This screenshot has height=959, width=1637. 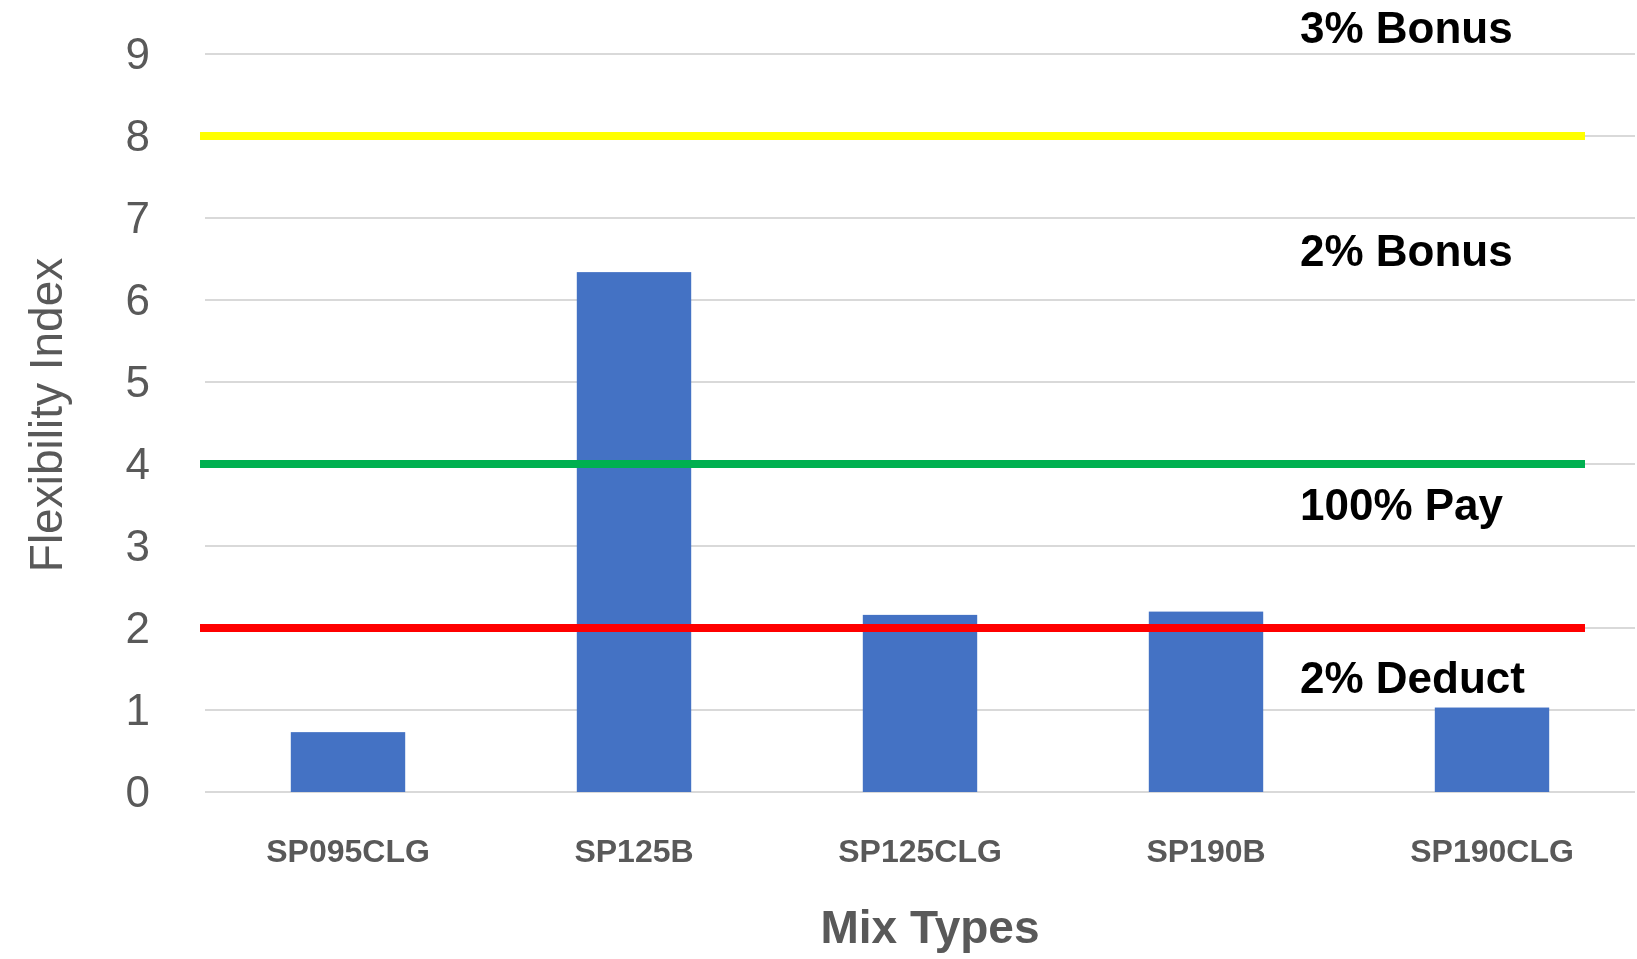 What do you see at coordinates (137, 710) in the screenshot?
I see `y-tick-label: 1` at bounding box center [137, 710].